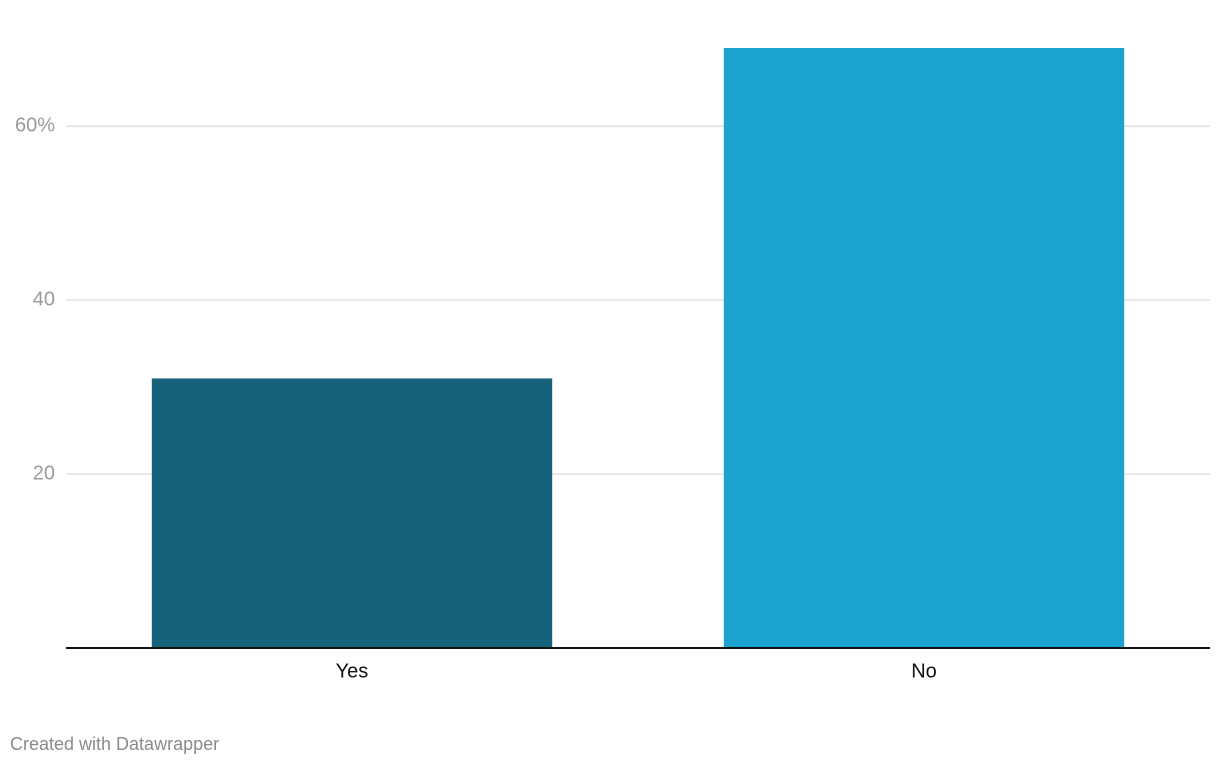  I want to click on x-tick-label: No, so click(924, 671).